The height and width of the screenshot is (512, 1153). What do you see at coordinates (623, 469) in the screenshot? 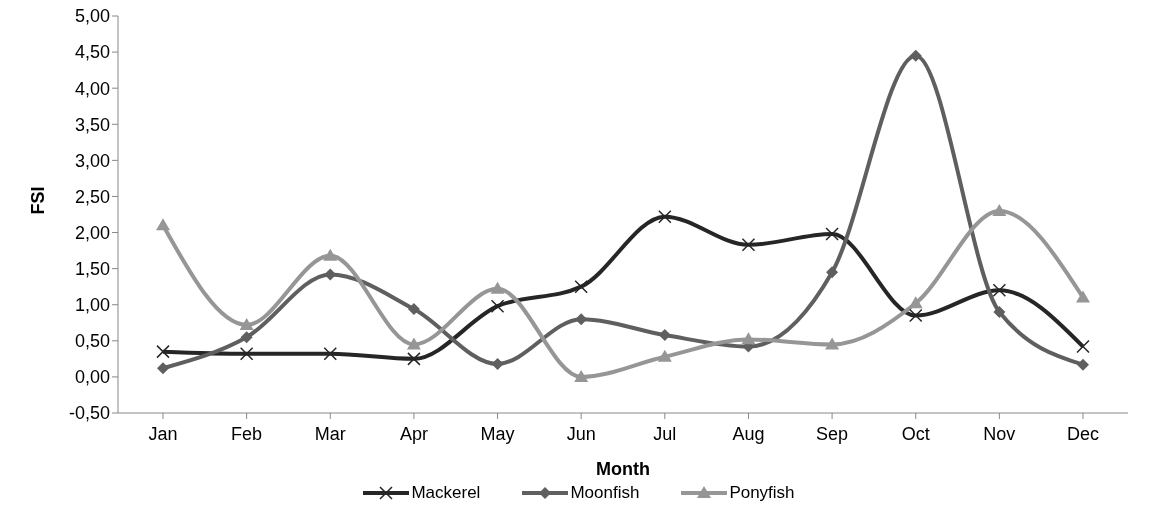
I see `x-axis-title: Month` at bounding box center [623, 469].